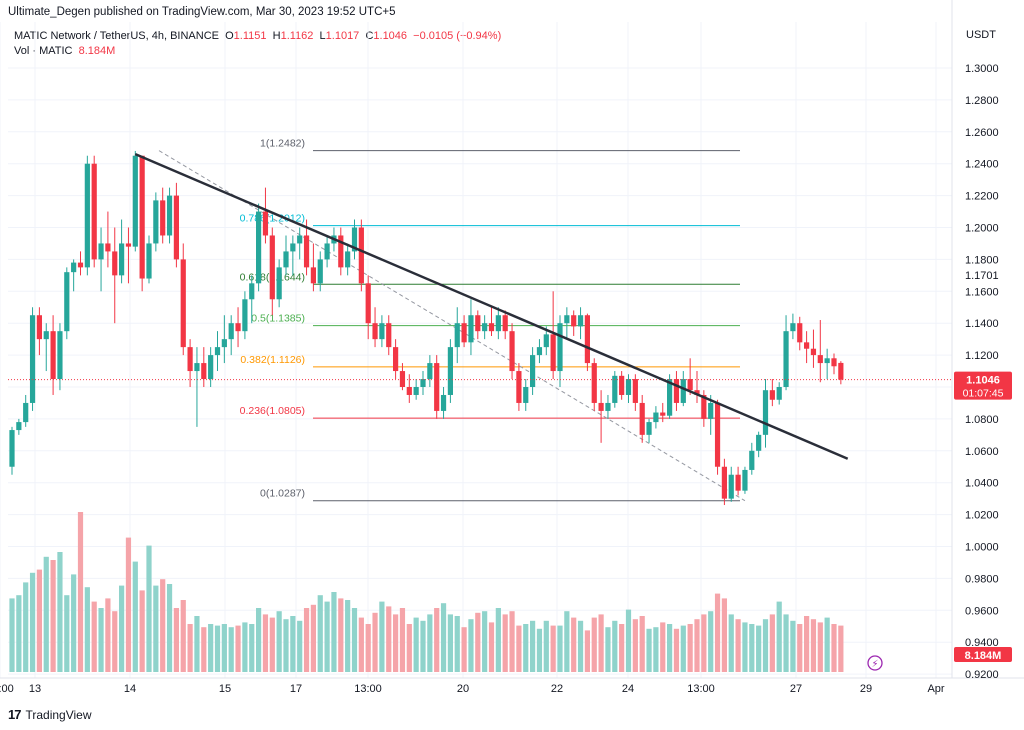  Describe the element at coordinates (935, 689) in the screenshot. I see `x-tick-label: Apr` at that location.